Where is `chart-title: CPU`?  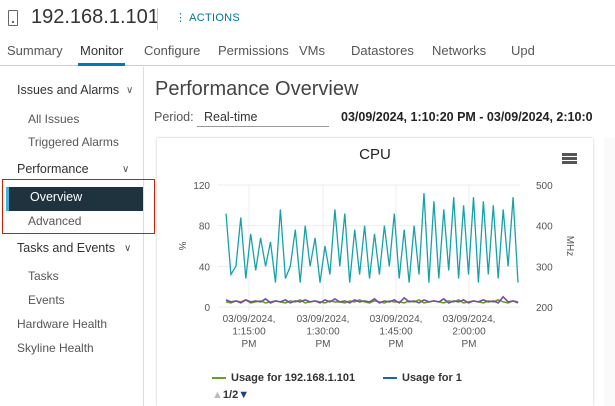
chart-title: CPU is located at coordinates (375, 154).